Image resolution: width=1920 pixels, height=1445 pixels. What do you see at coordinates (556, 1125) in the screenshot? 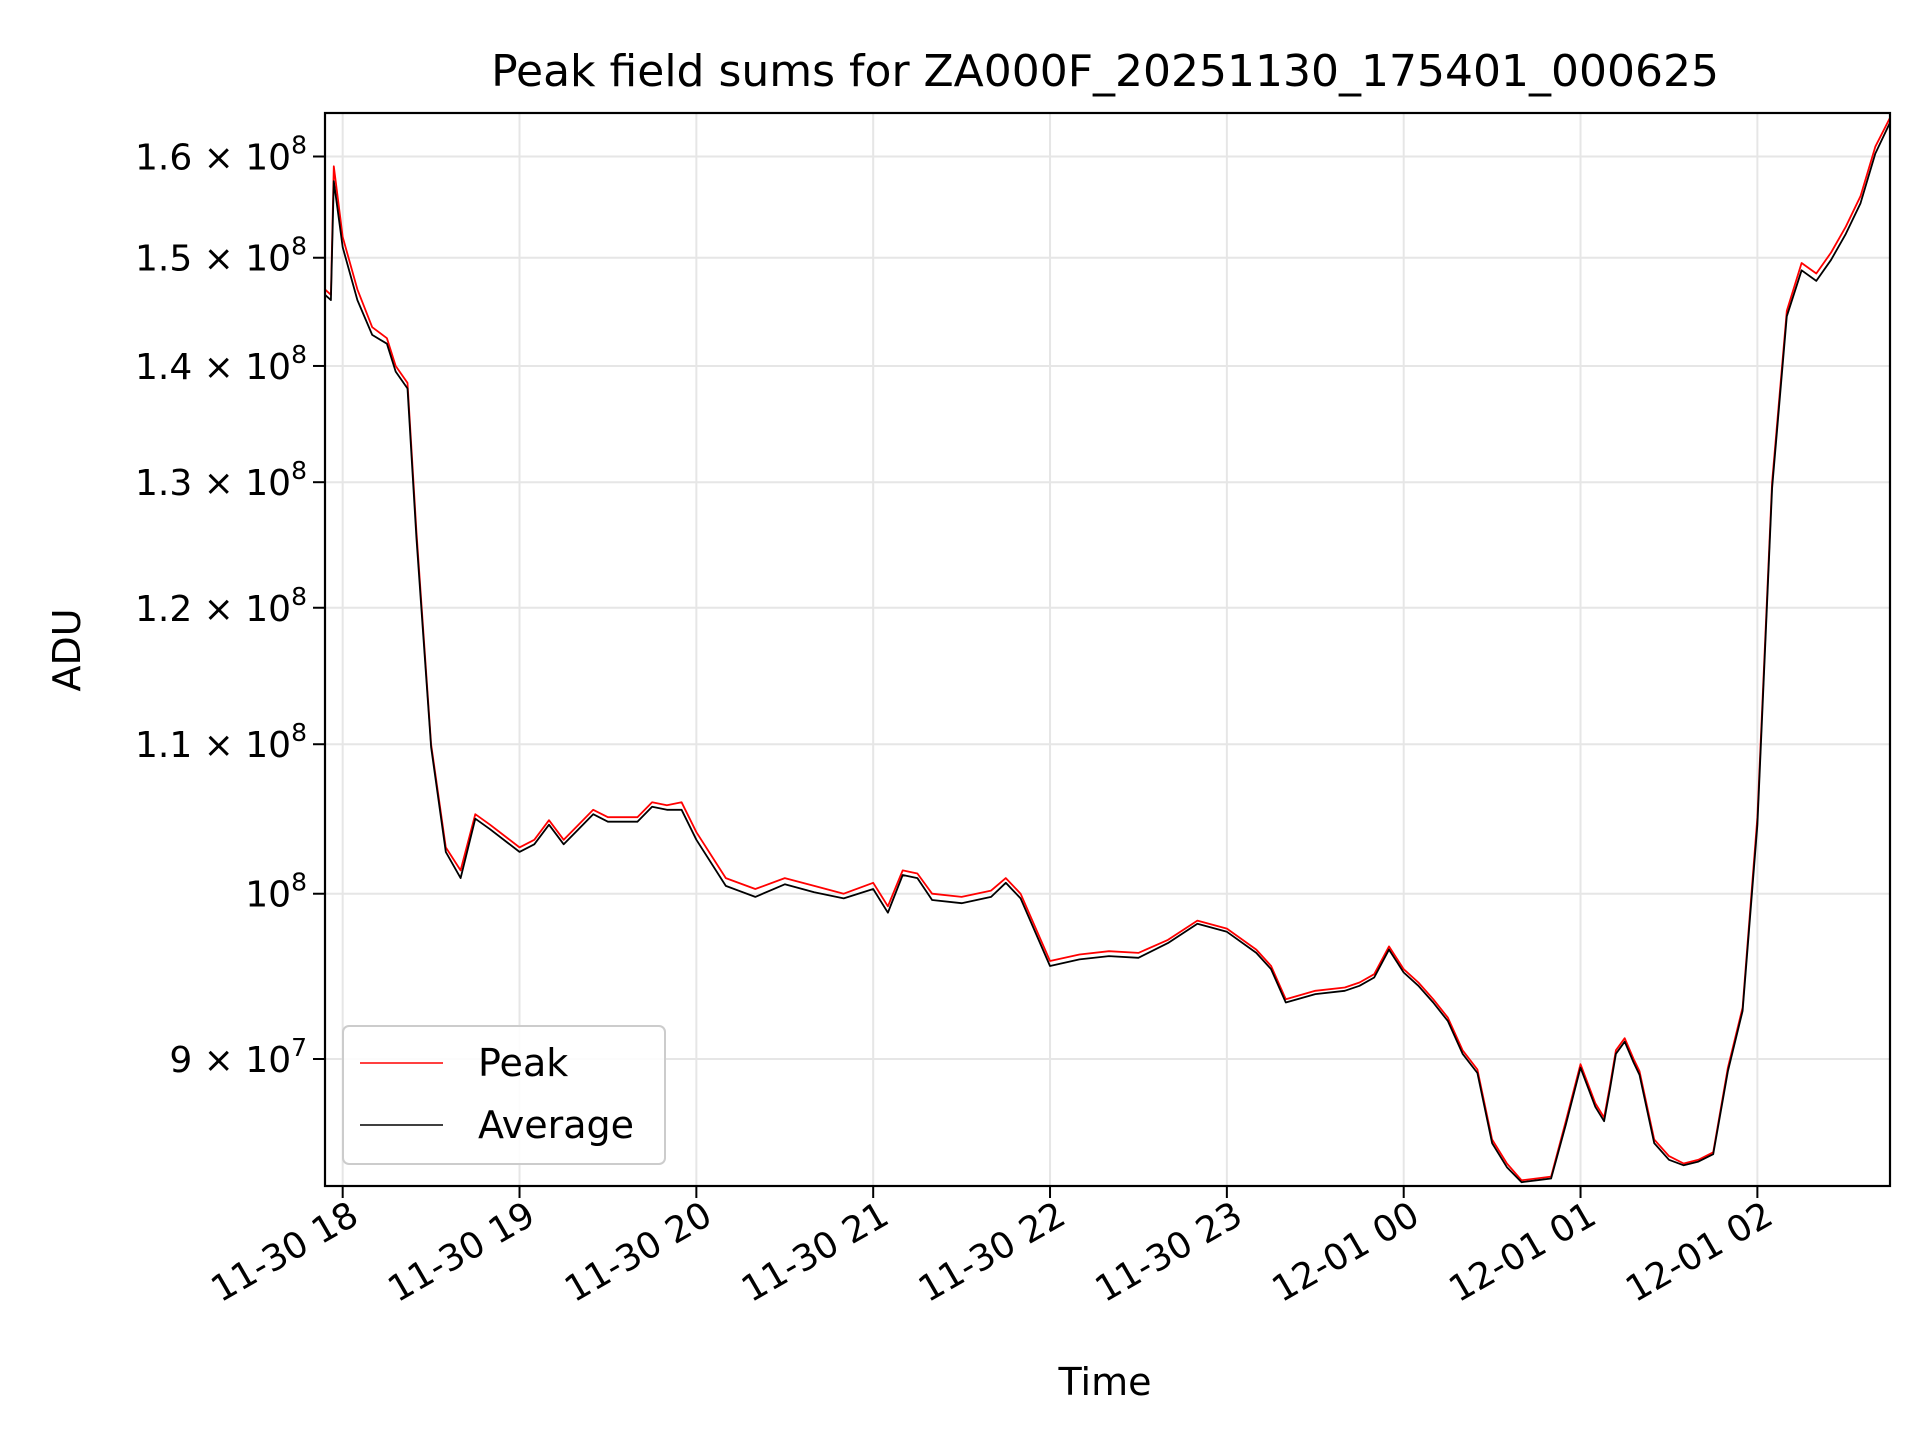
I see `legend-label-average: Average` at bounding box center [556, 1125].